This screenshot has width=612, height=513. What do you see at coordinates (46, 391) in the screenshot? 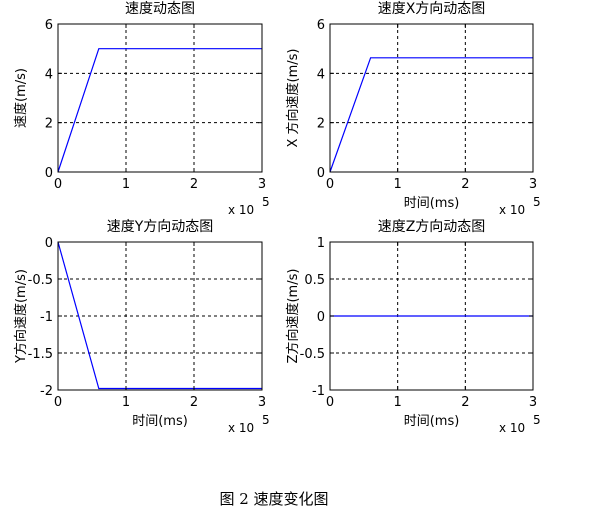
I see `y-tick-label: -2` at bounding box center [46, 391].